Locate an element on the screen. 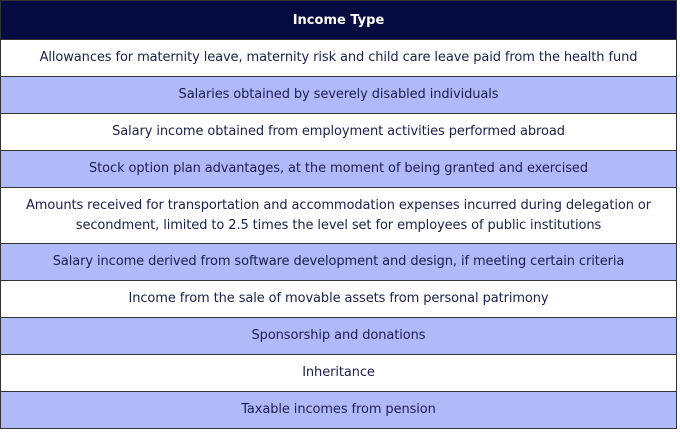 The width and height of the screenshot is (680, 434). table-row: Sponsorship and donations is located at coordinates (338, 336).